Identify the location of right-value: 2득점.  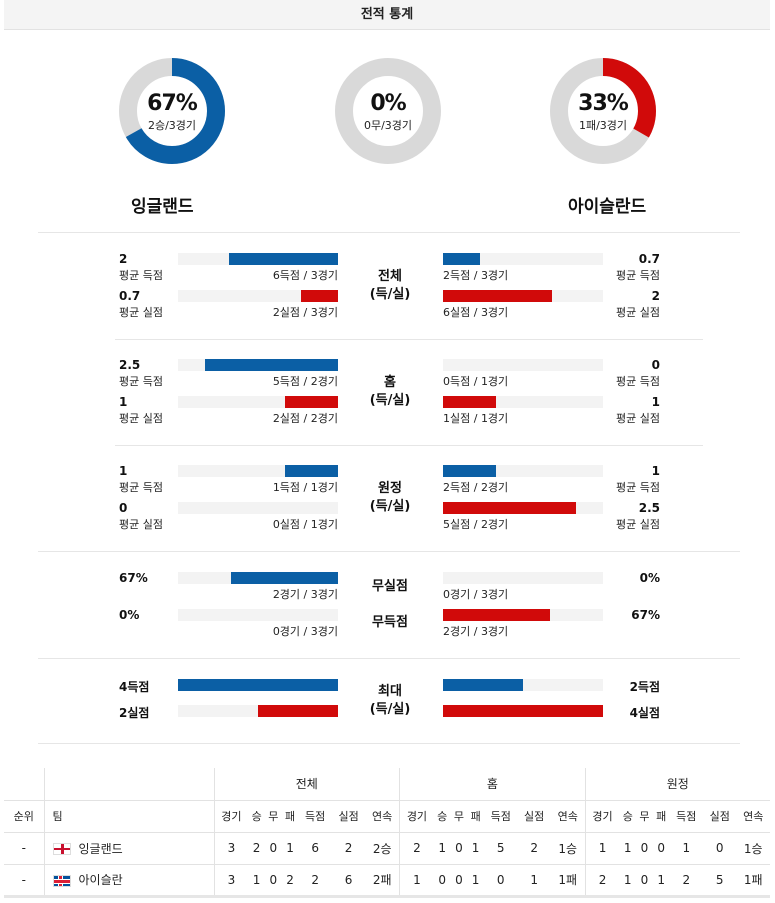
(644, 687).